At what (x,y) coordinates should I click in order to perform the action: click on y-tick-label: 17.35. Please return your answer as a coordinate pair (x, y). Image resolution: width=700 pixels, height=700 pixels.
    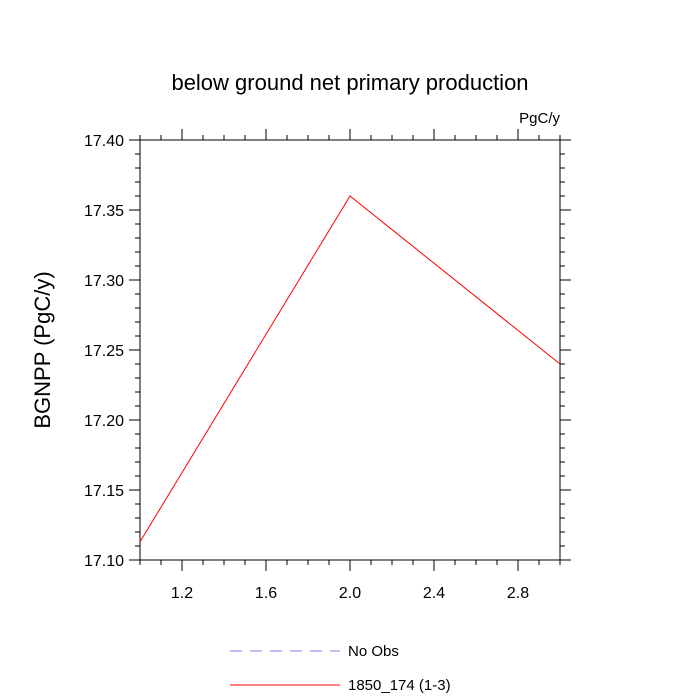
    Looking at the image, I should click on (104, 211).